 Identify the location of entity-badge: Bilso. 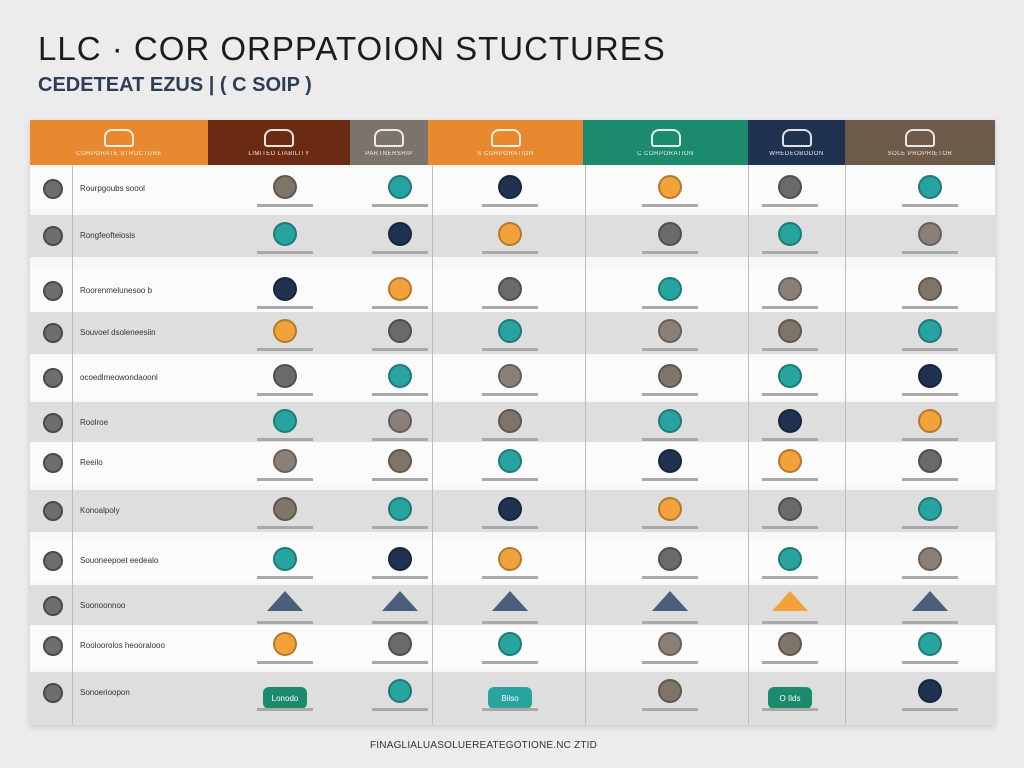
(510, 698).